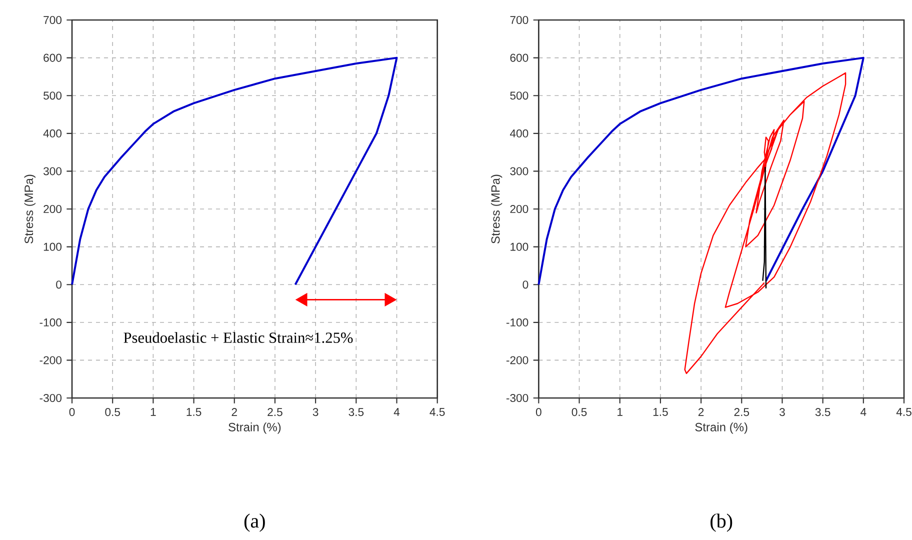 Image resolution: width=912 pixels, height=540 pixels. I want to click on text: (b), so click(721, 523).